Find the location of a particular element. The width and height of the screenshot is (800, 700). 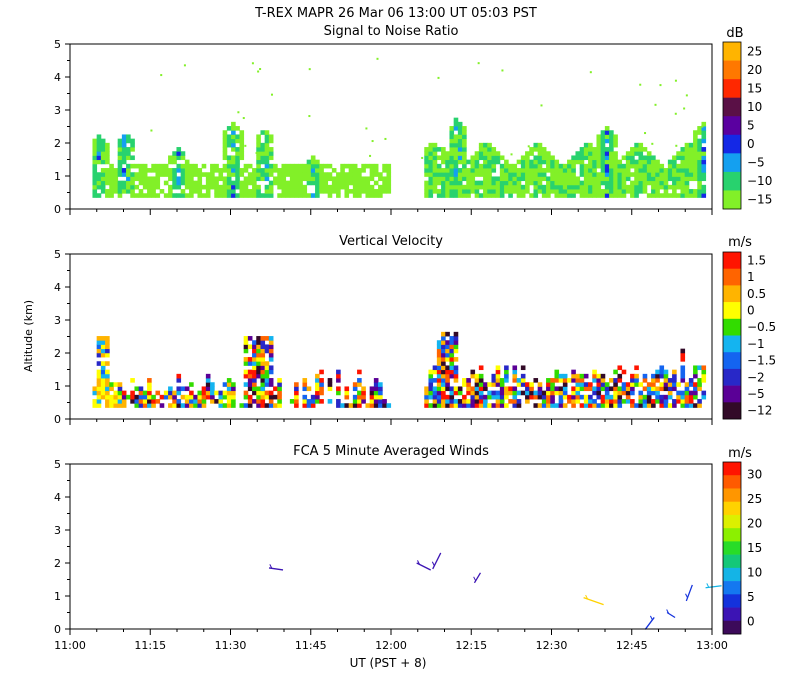

y-tick-label: 2 is located at coordinates (57, 353).